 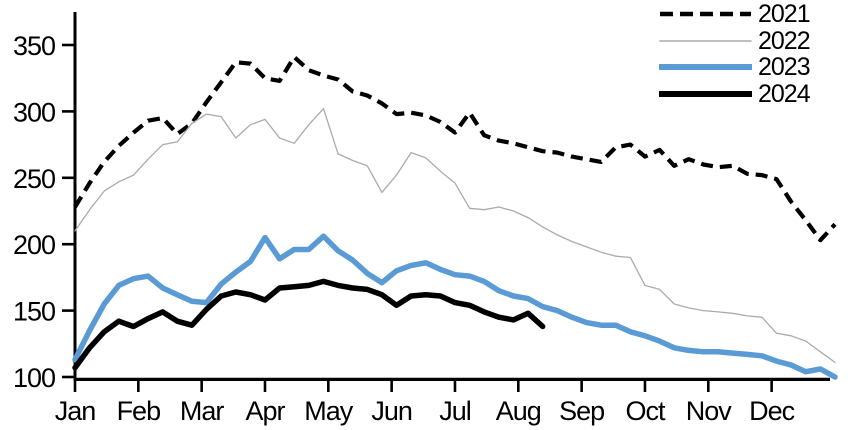 What do you see at coordinates (709, 411) in the screenshot?
I see `x-axis-tick-label-nov: Nov` at bounding box center [709, 411].